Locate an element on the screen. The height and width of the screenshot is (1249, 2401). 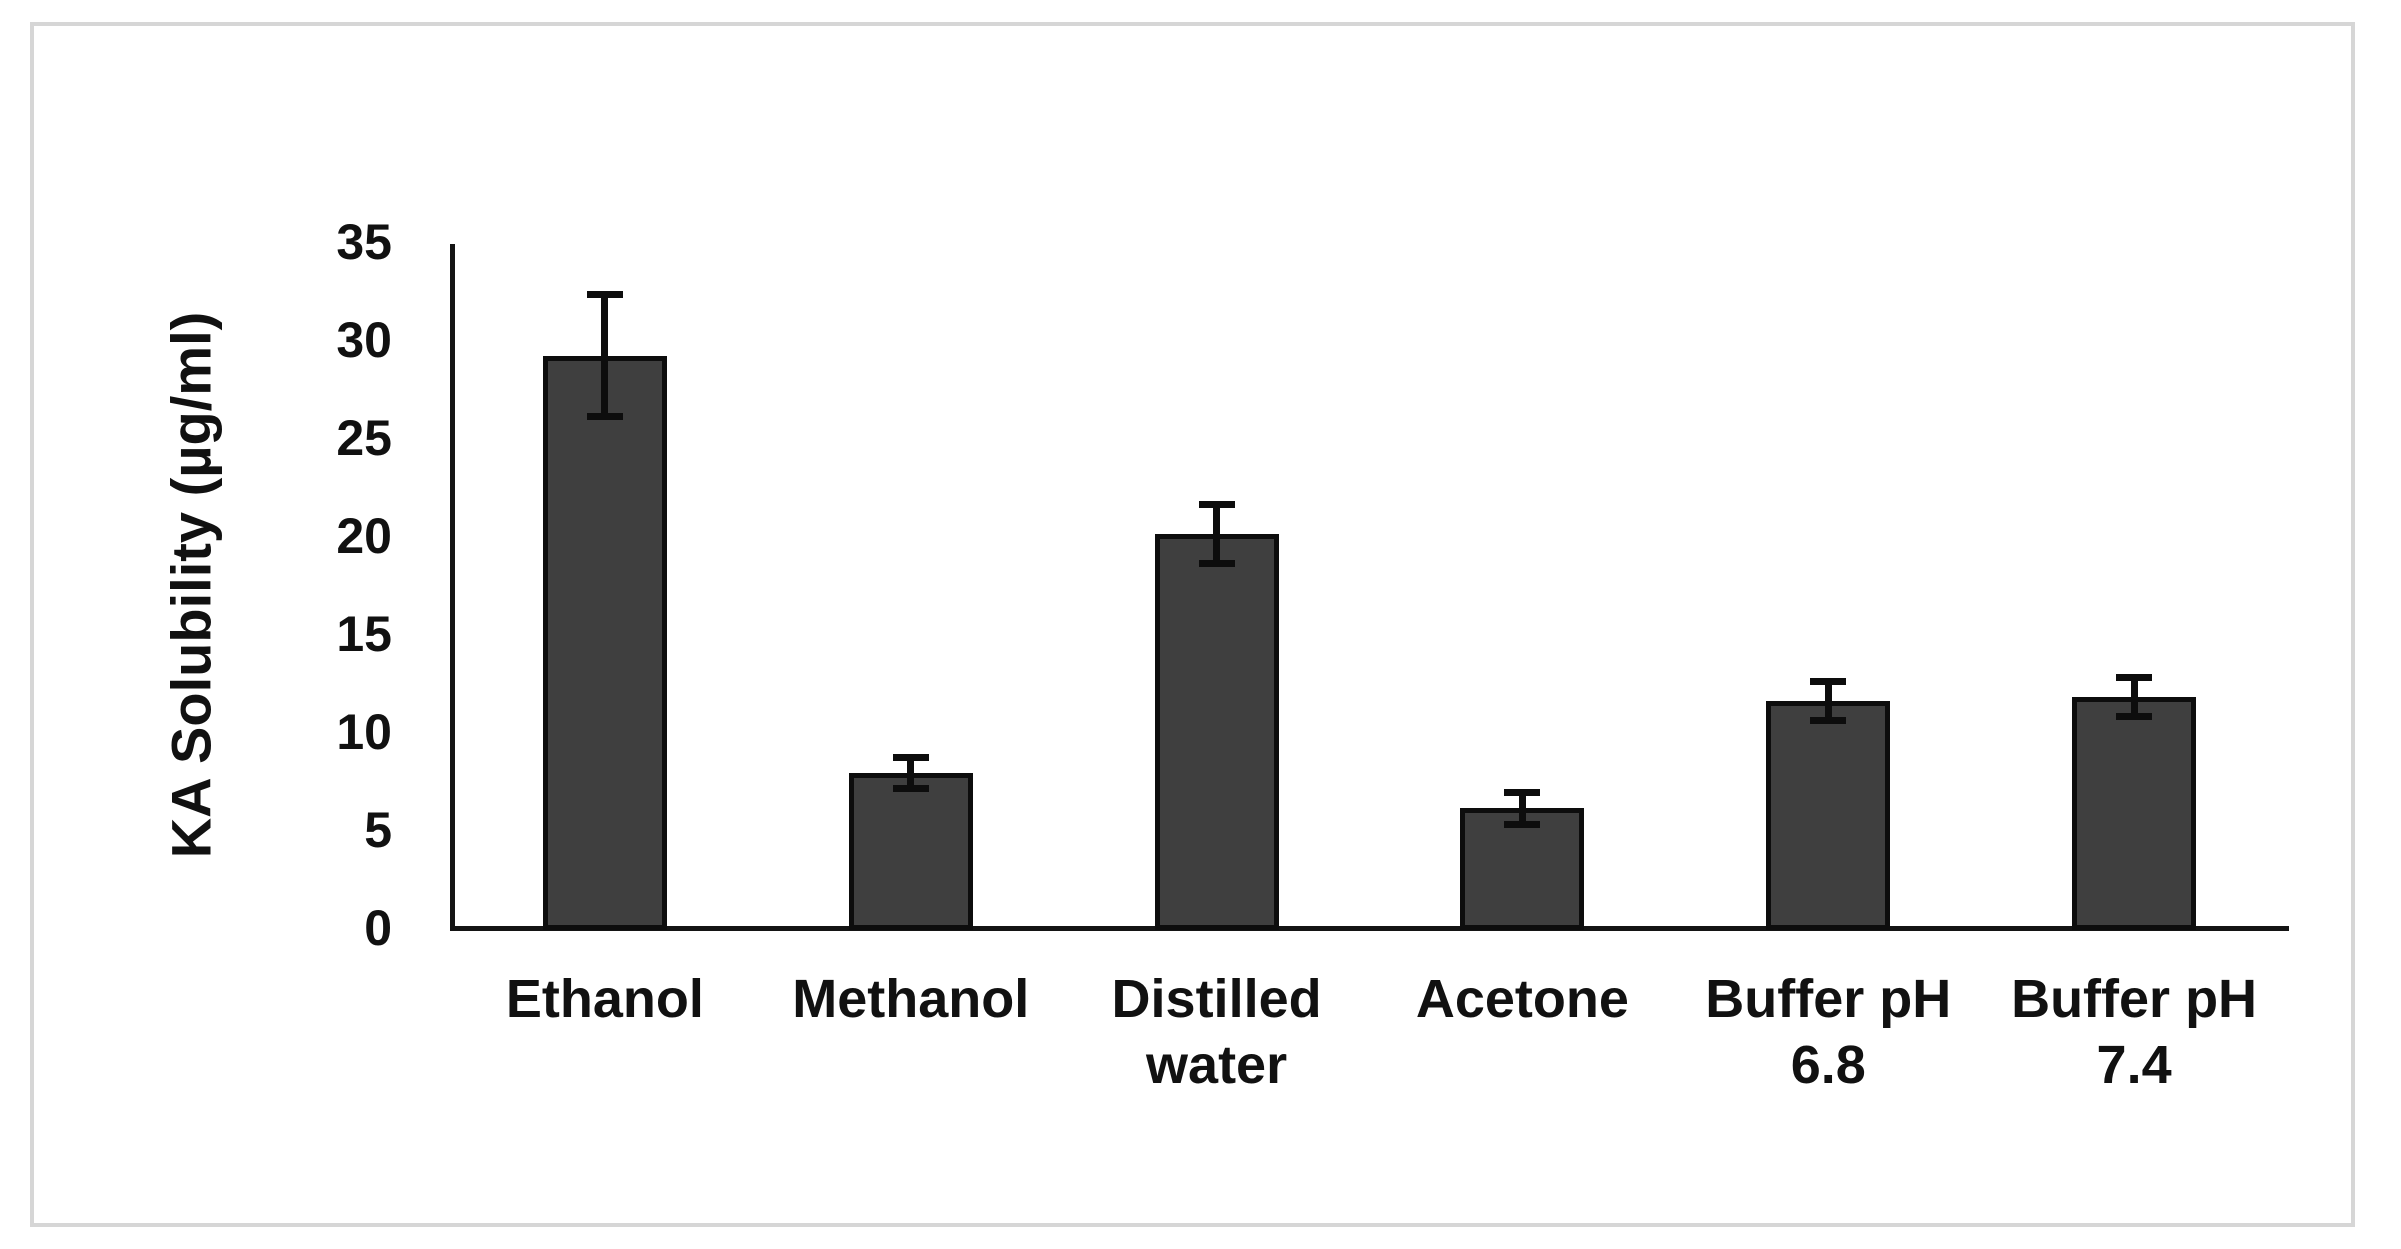
x-category-label: Ethanol is located at coordinates (604, 999).